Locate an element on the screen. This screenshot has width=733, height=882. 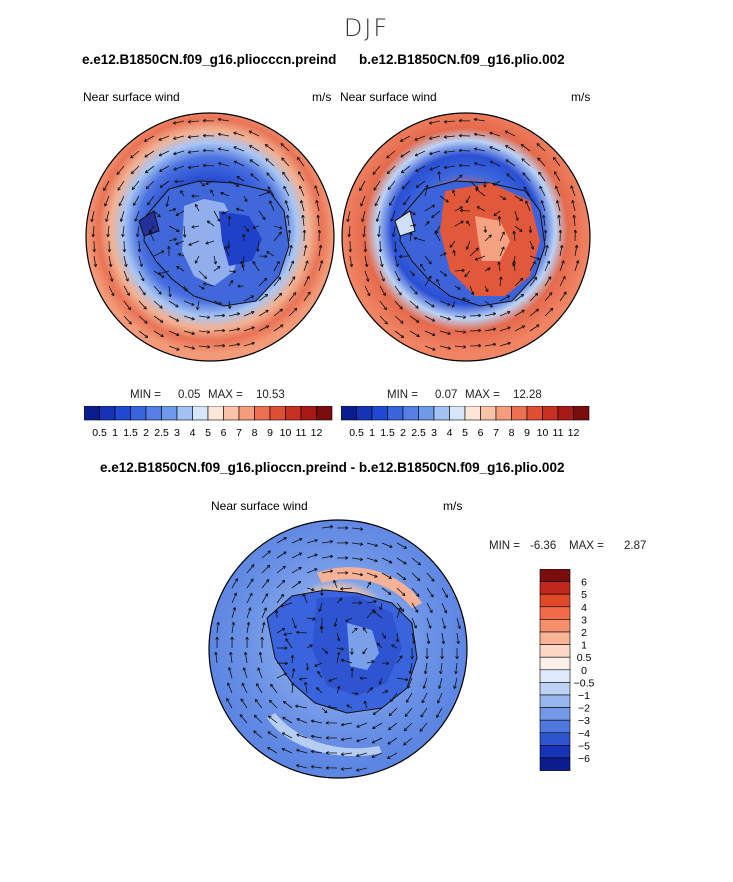
map-border-diff is located at coordinates (338, 649).